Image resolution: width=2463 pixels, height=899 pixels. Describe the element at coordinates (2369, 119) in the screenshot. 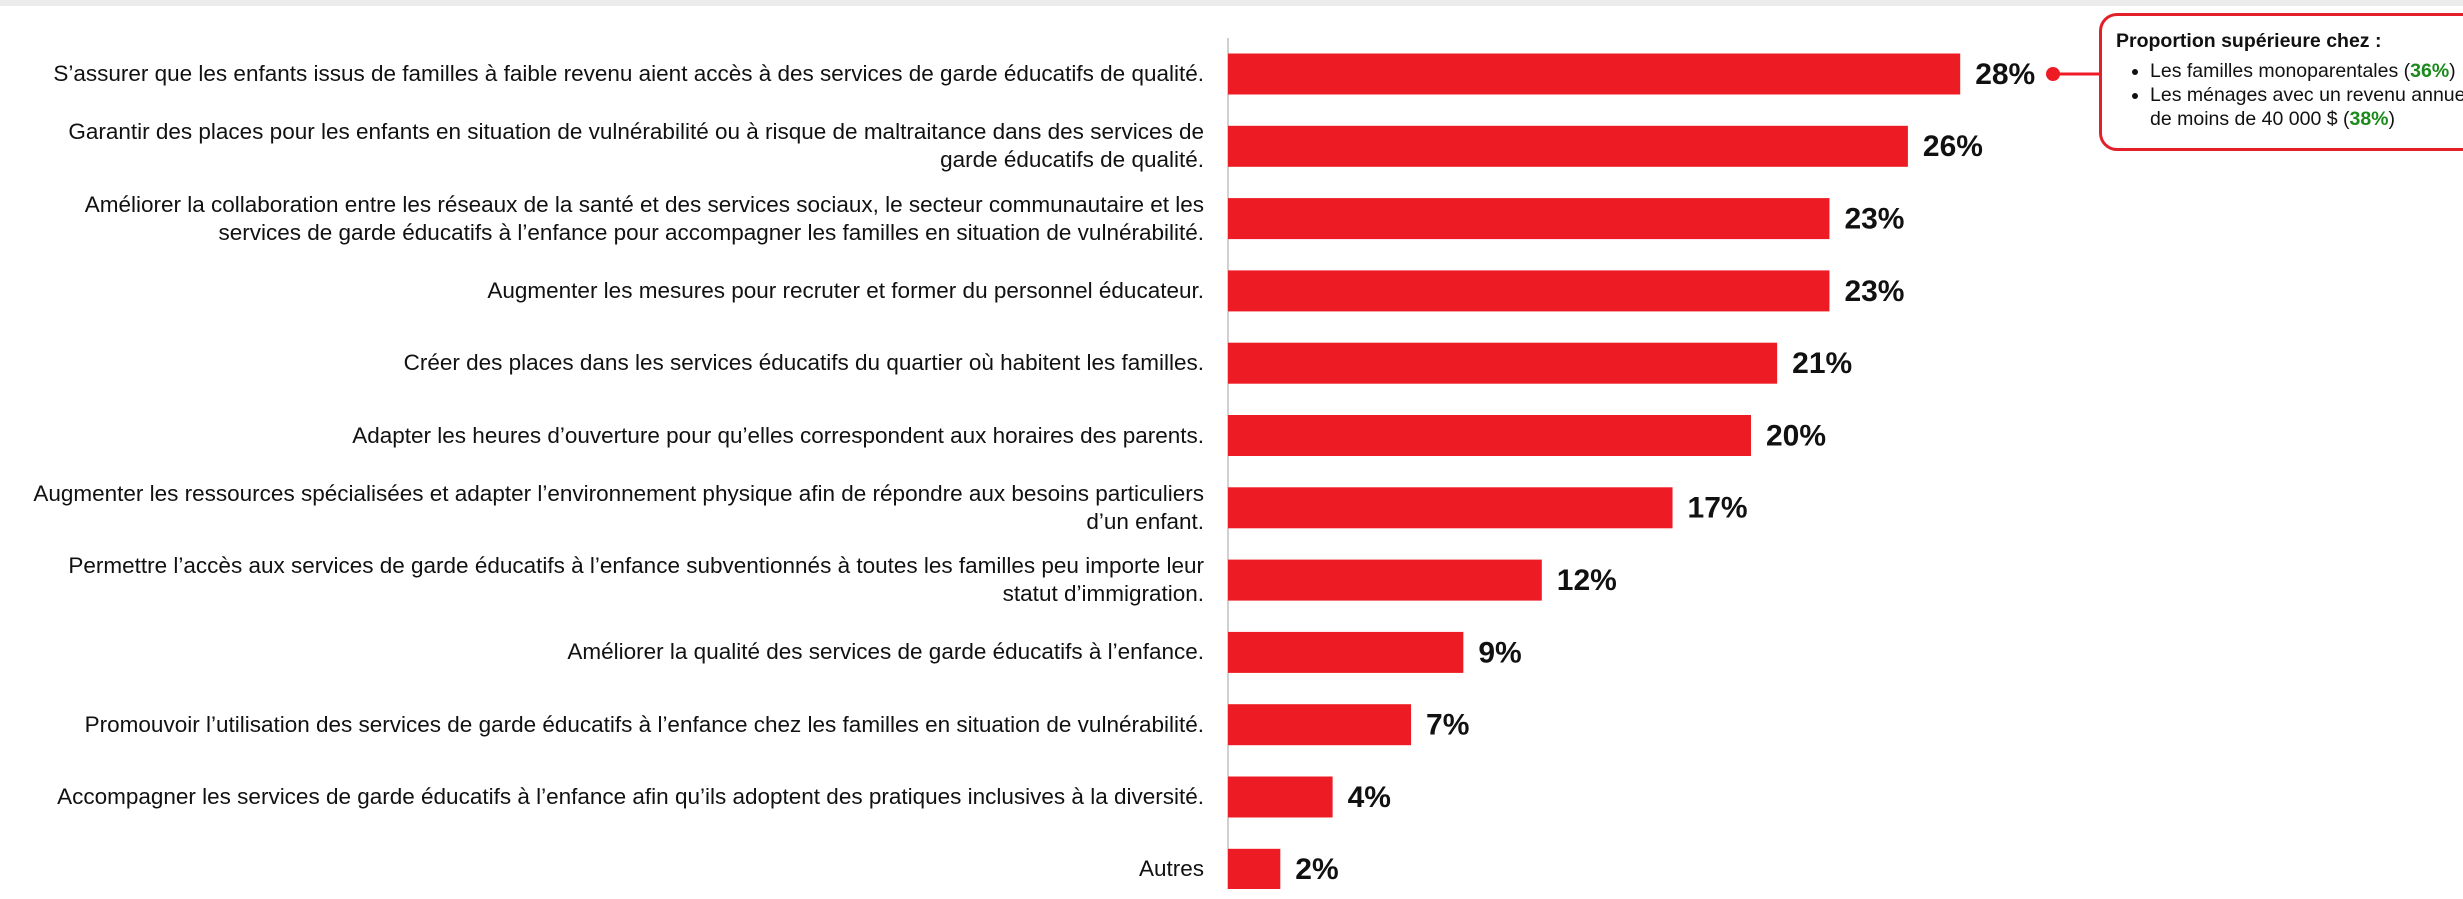

I see `annotation-highlight: 38%` at that location.